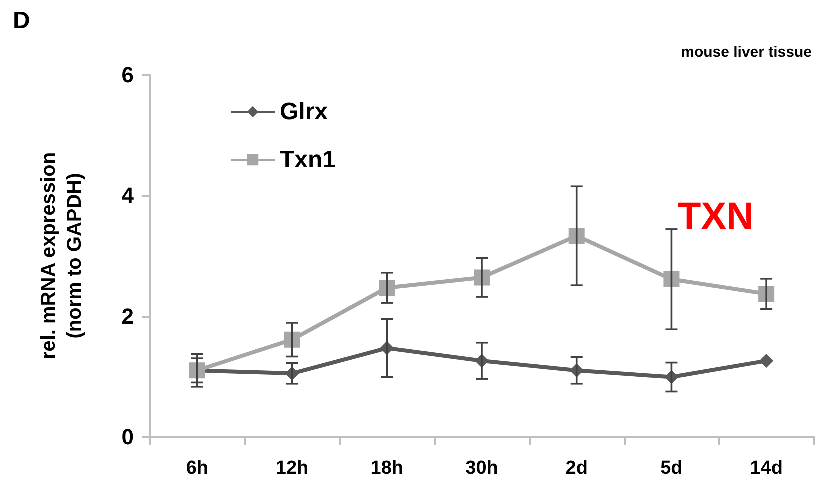 The width and height of the screenshot is (830, 497). I want to click on x-tick-label: 2d, so click(577, 468).